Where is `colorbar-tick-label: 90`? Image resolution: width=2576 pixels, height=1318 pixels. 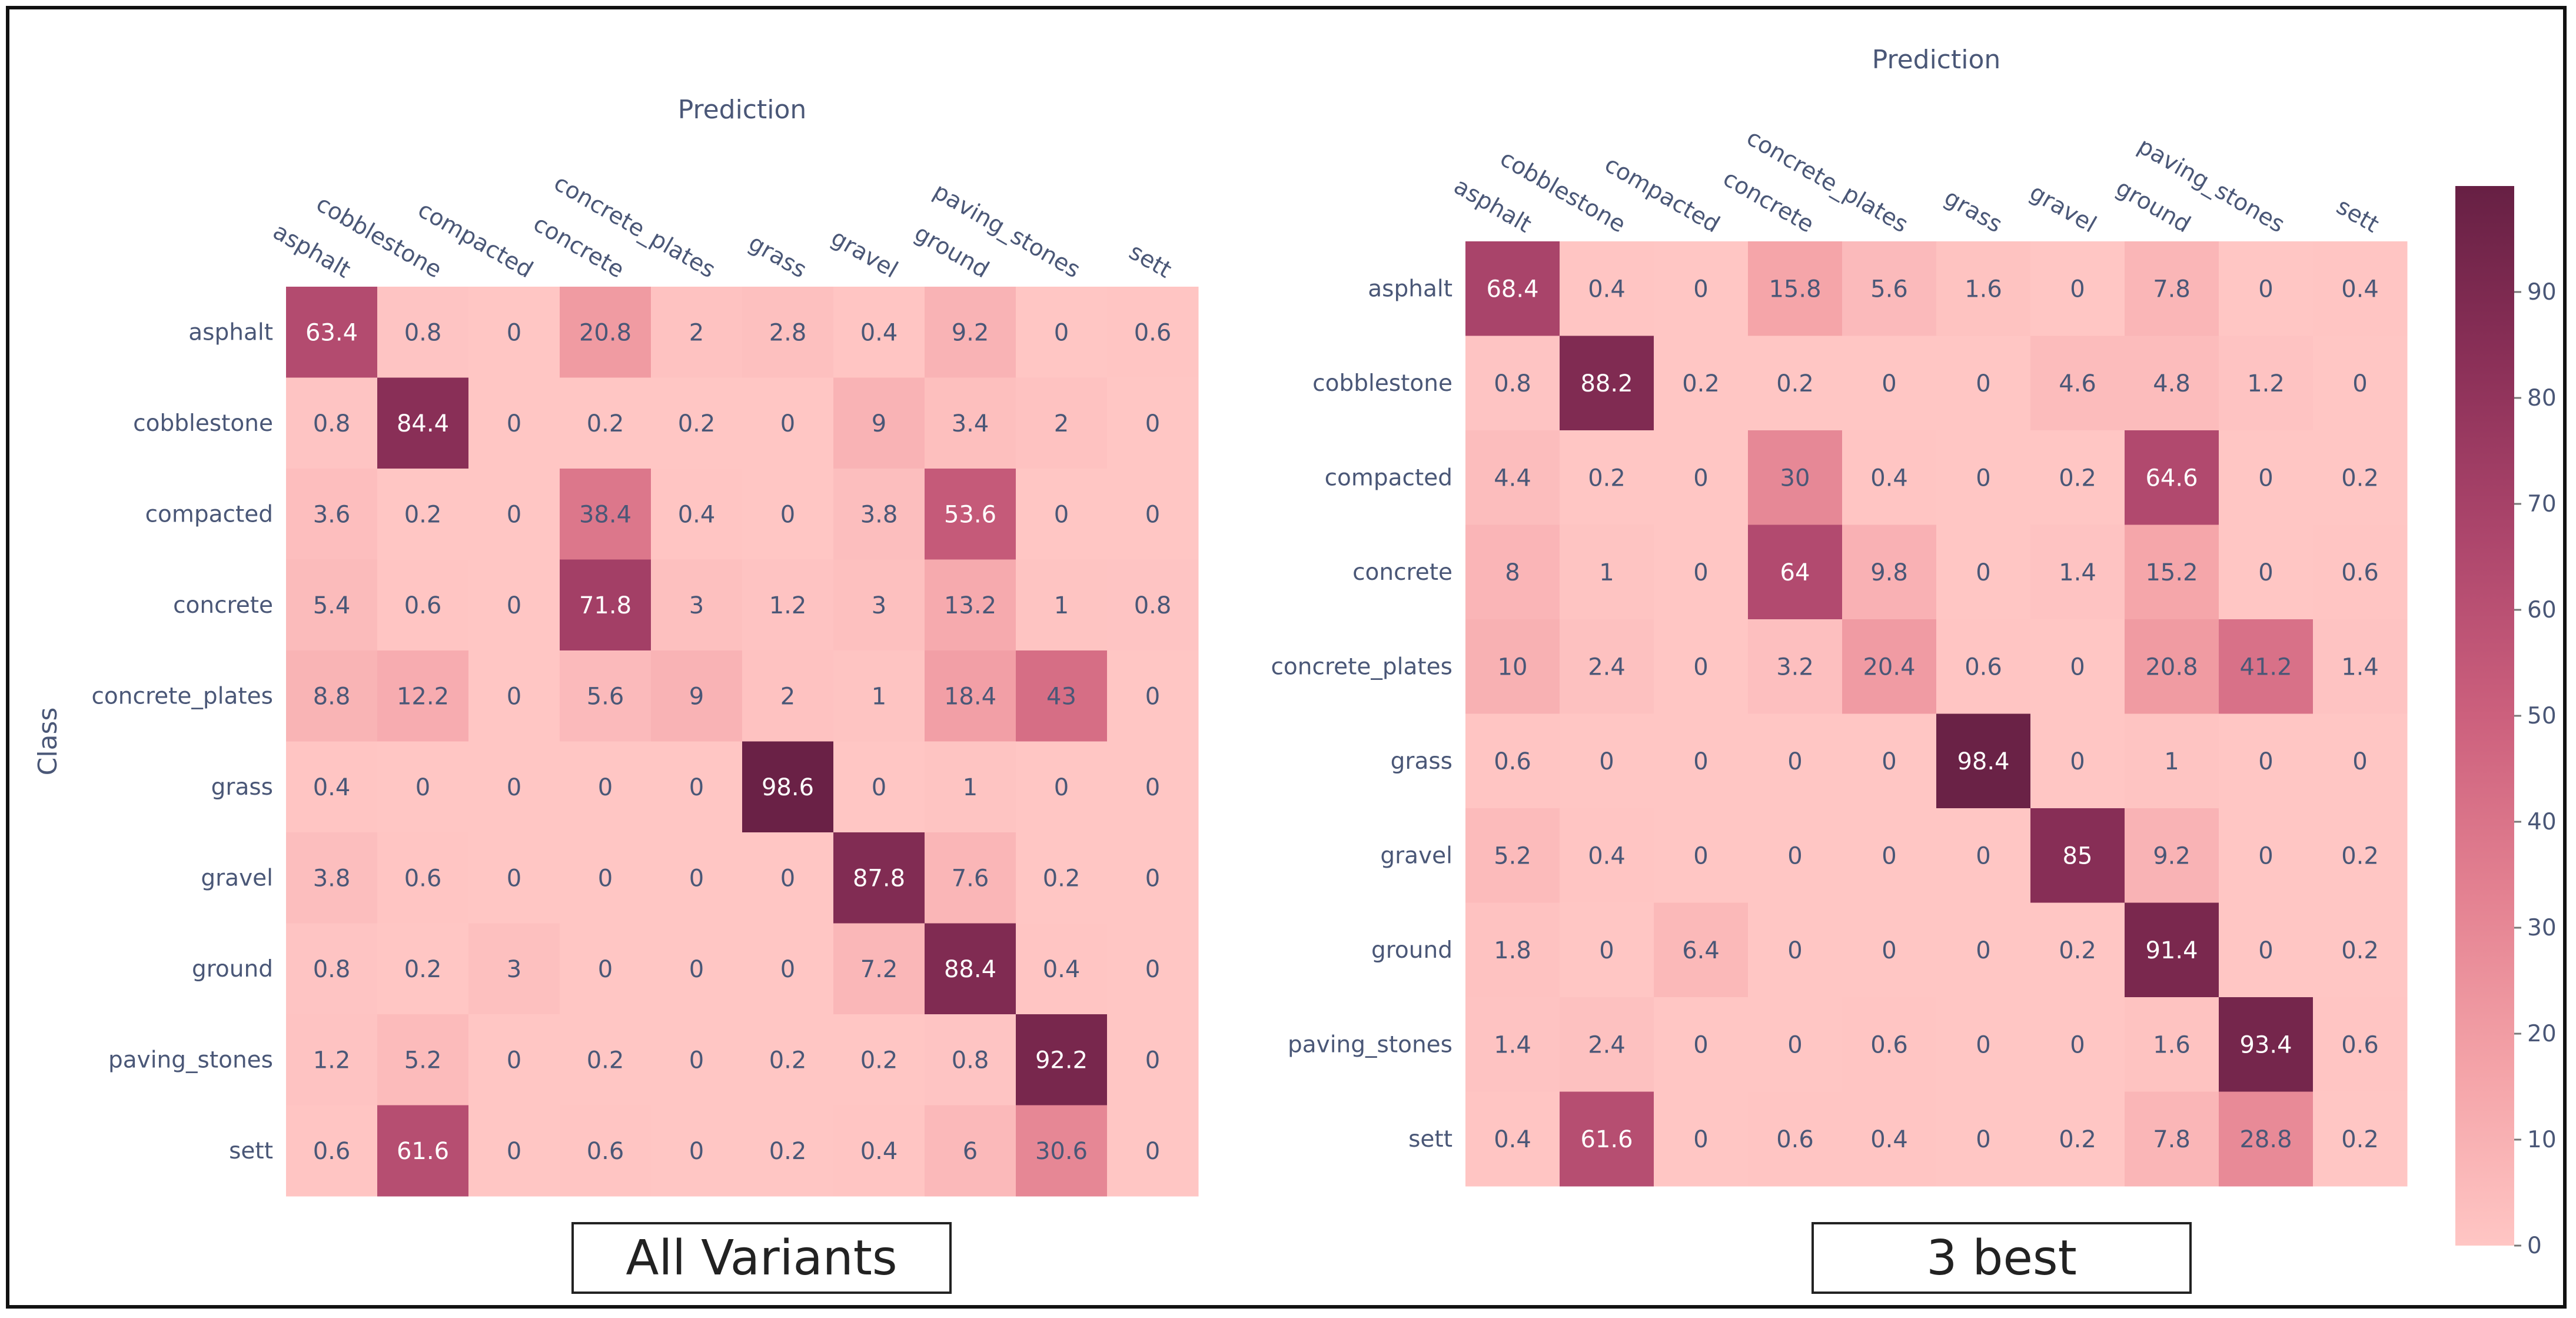 colorbar-tick-label: 90 is located at coordinates (2542, 292).